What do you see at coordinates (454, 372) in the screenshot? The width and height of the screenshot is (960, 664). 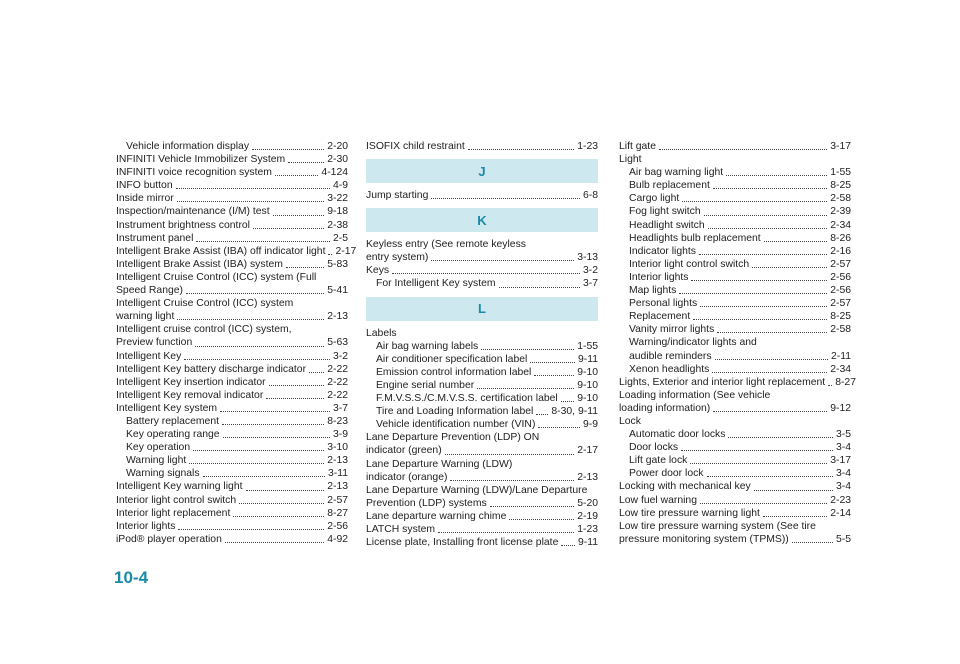 I see `entry-text: Emission control information label` at bounding box center [454, 372].